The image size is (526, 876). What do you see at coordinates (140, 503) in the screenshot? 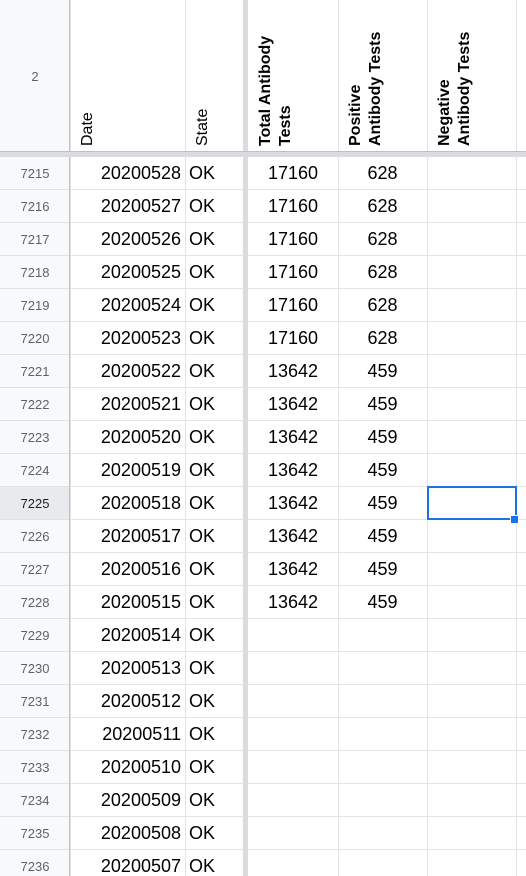
I see `date-cell: 20200518` at bounding box center [140, 503].